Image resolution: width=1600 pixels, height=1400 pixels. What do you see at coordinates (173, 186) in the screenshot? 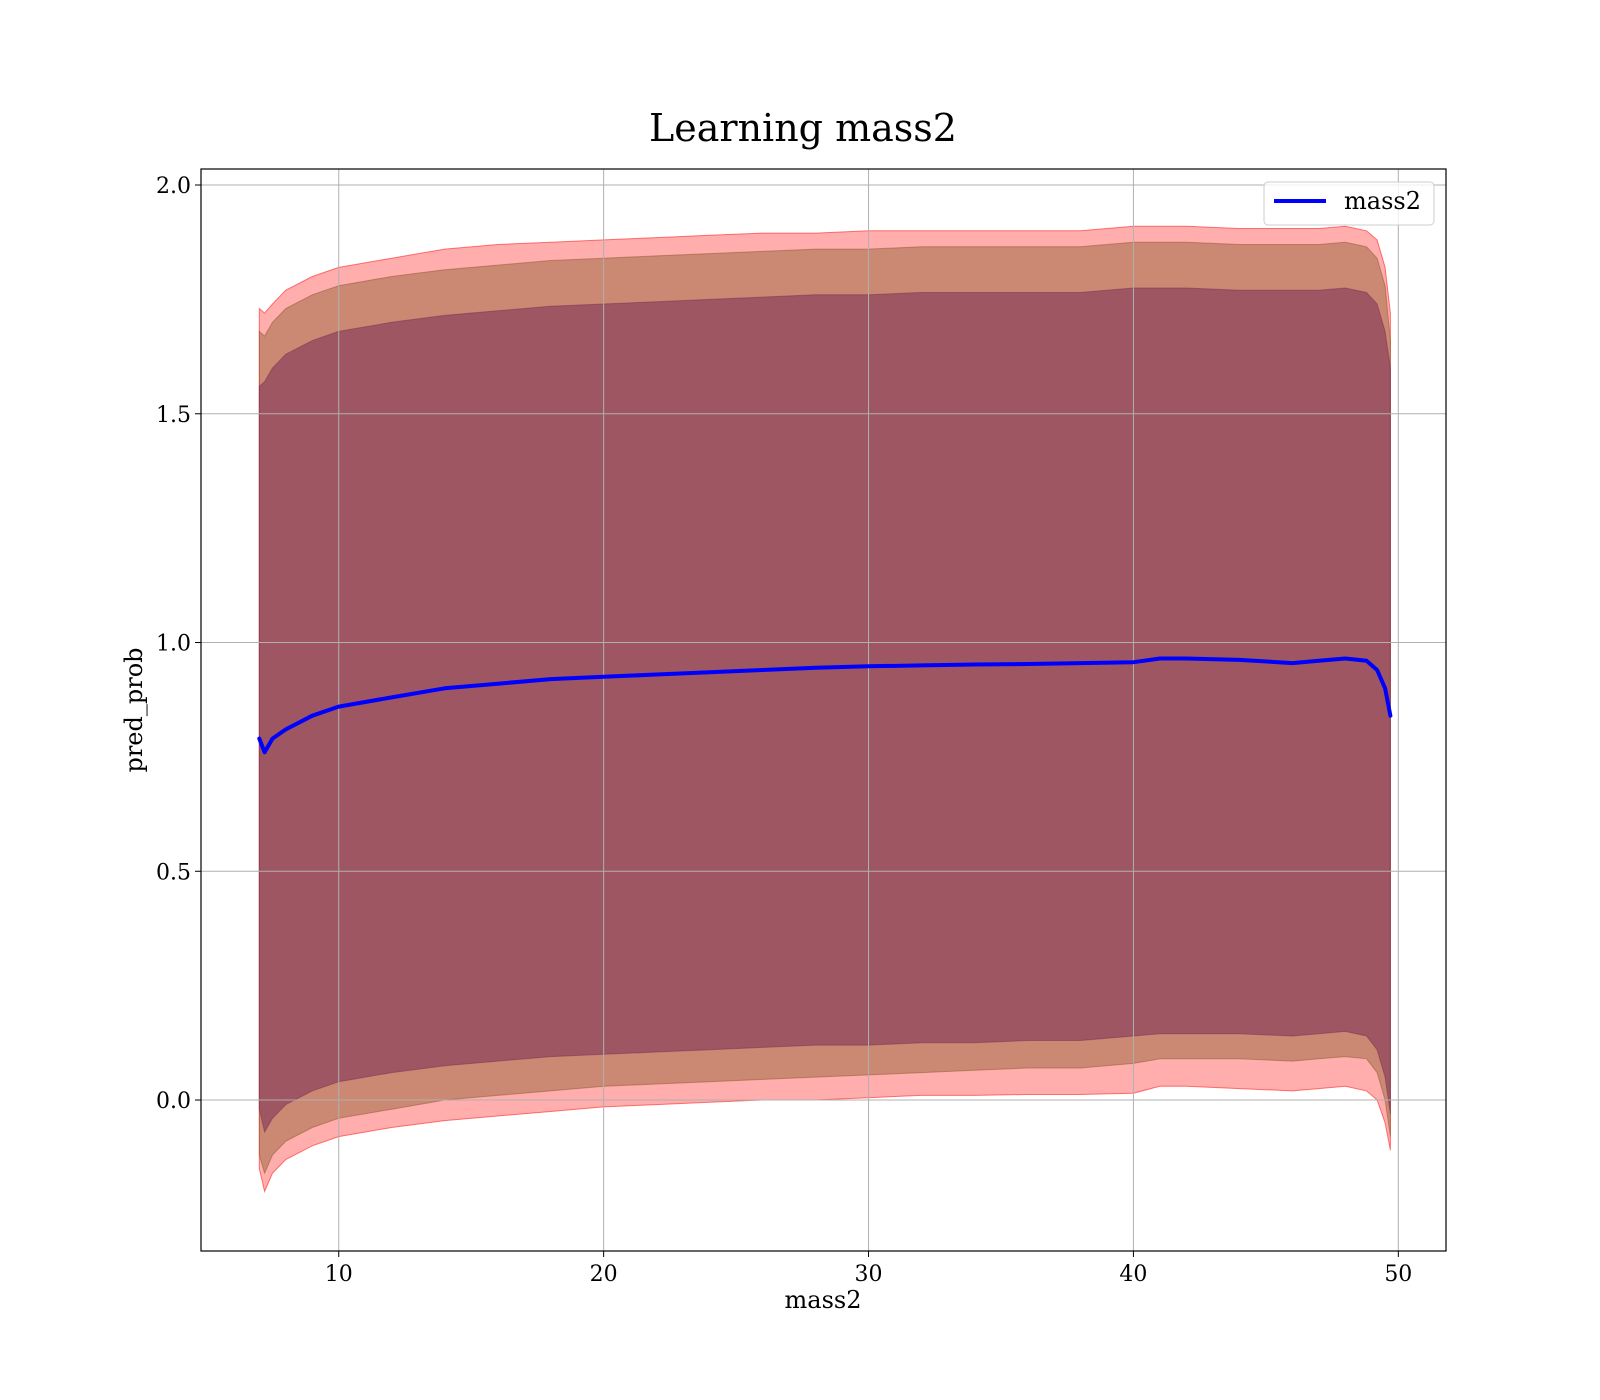
I see `y-tick-label: 2.0` at bounding box center [173, 186].